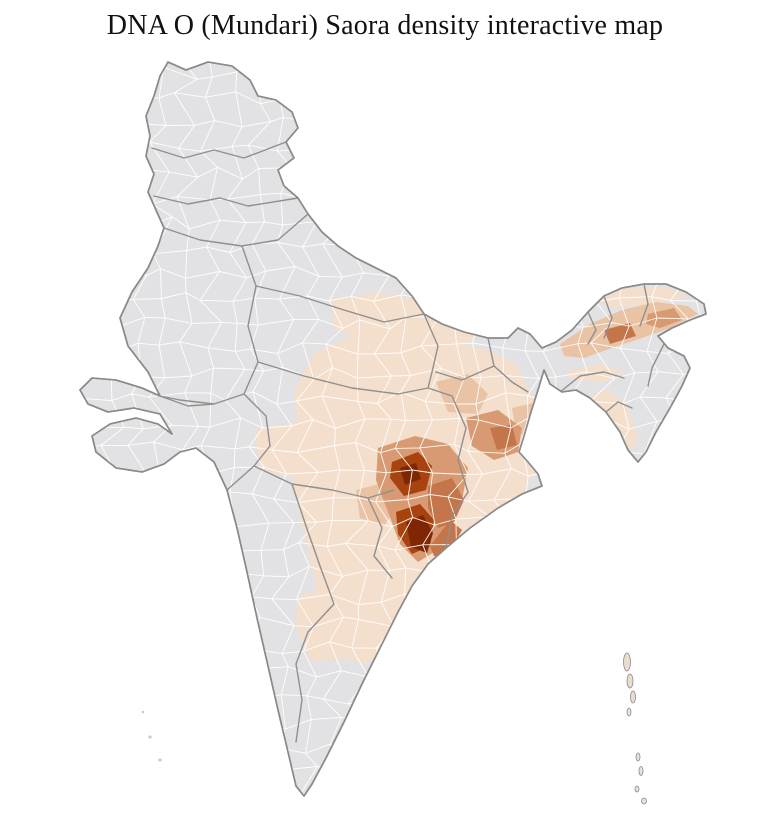 The width and height of the screenshot is (770, 814). What do you see at coordinates (644, 297) in the screenshot?
I see `density-region-arunachal-strip` at bounding box center [644, 297].